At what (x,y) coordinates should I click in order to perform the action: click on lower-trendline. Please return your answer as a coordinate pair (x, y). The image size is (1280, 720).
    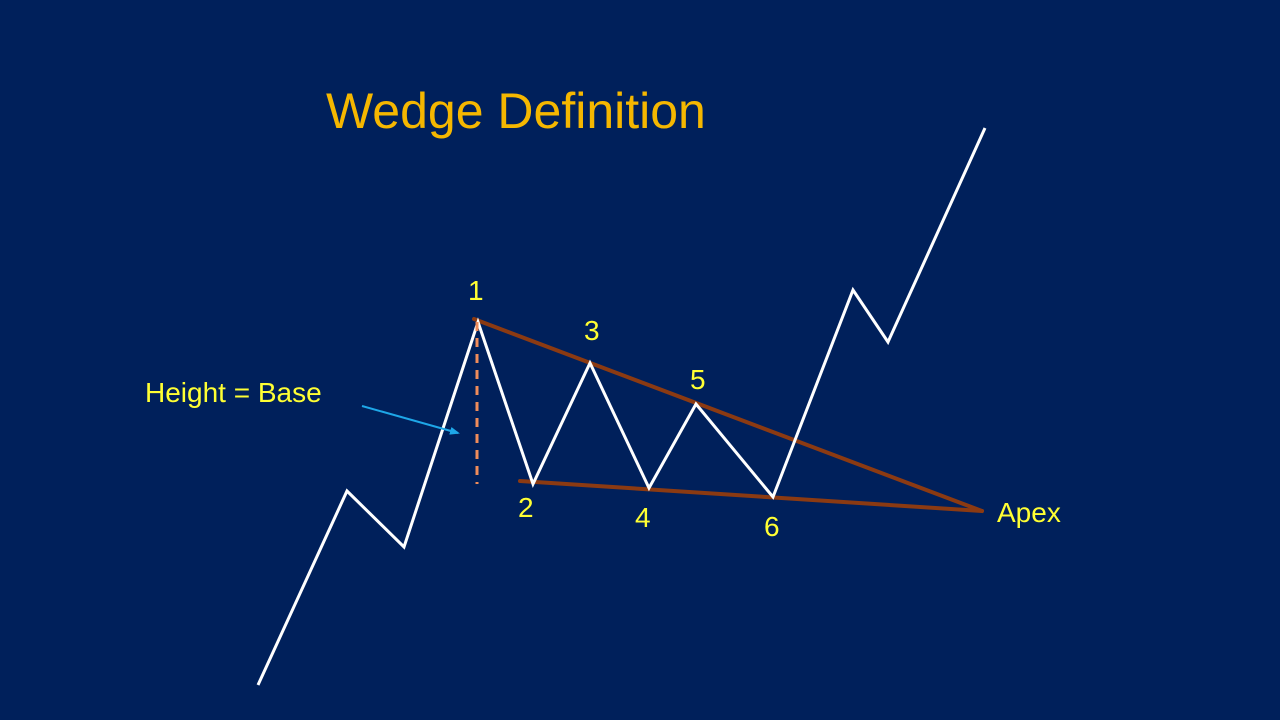
    Looking at the image, I should click on (751, 496).